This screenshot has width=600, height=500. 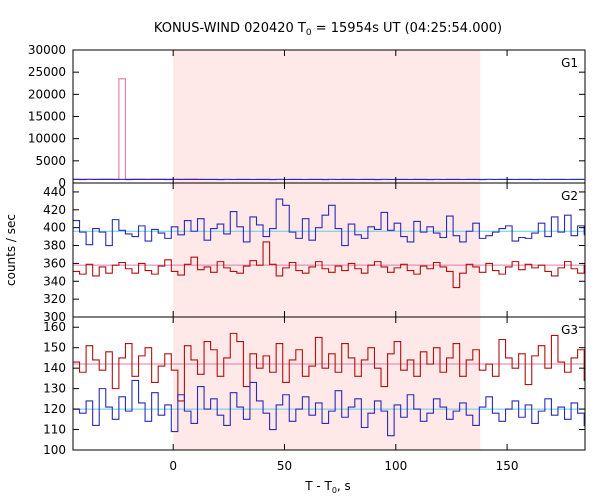 What do you see at coordinates (54, 246) in the screenshot?
I see `y-tick-label: 380` at bounding box center [54, 246].